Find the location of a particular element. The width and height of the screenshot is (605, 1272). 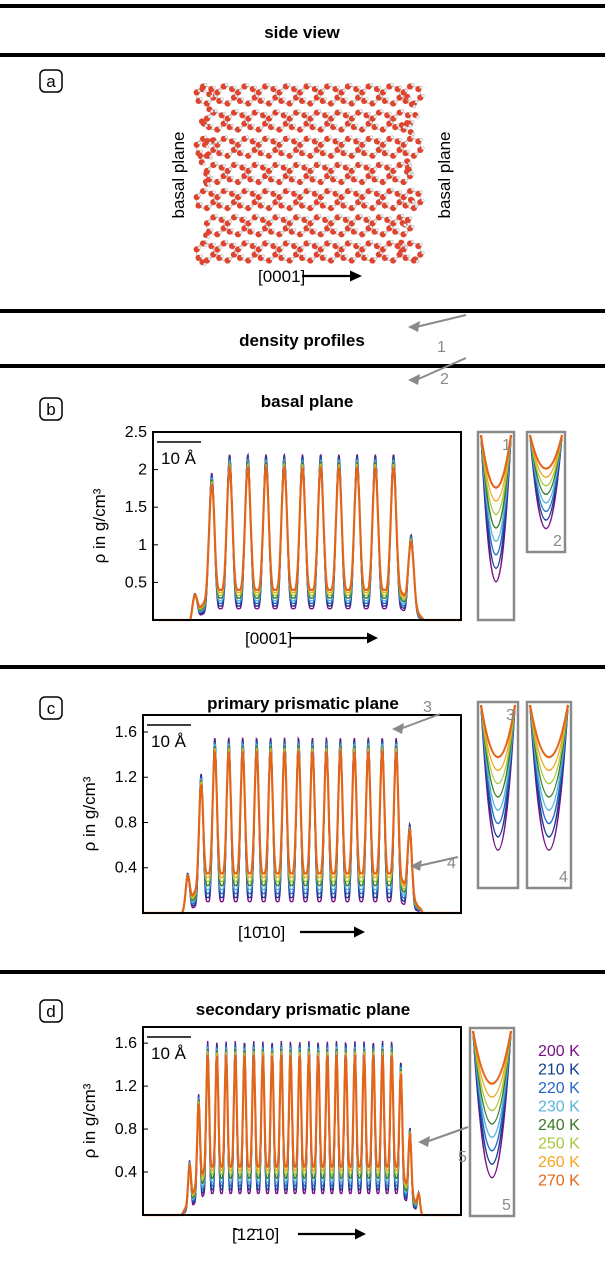

arrow-left-icon is located at coordinates (424, 1141).